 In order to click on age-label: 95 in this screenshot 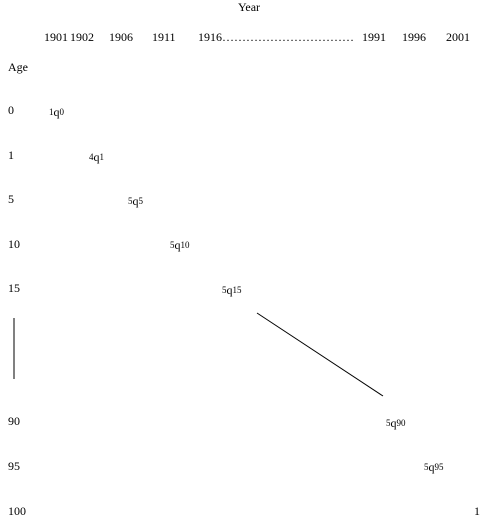, I will do `click(14, 466)`.